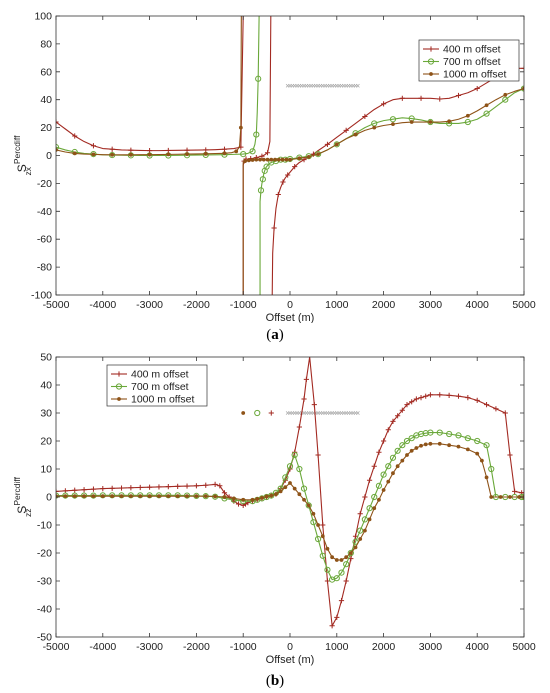 Image resolution: width=550 pixels, height=693 pixels. I want to click on caption-a-label: a, so click(275, 335).